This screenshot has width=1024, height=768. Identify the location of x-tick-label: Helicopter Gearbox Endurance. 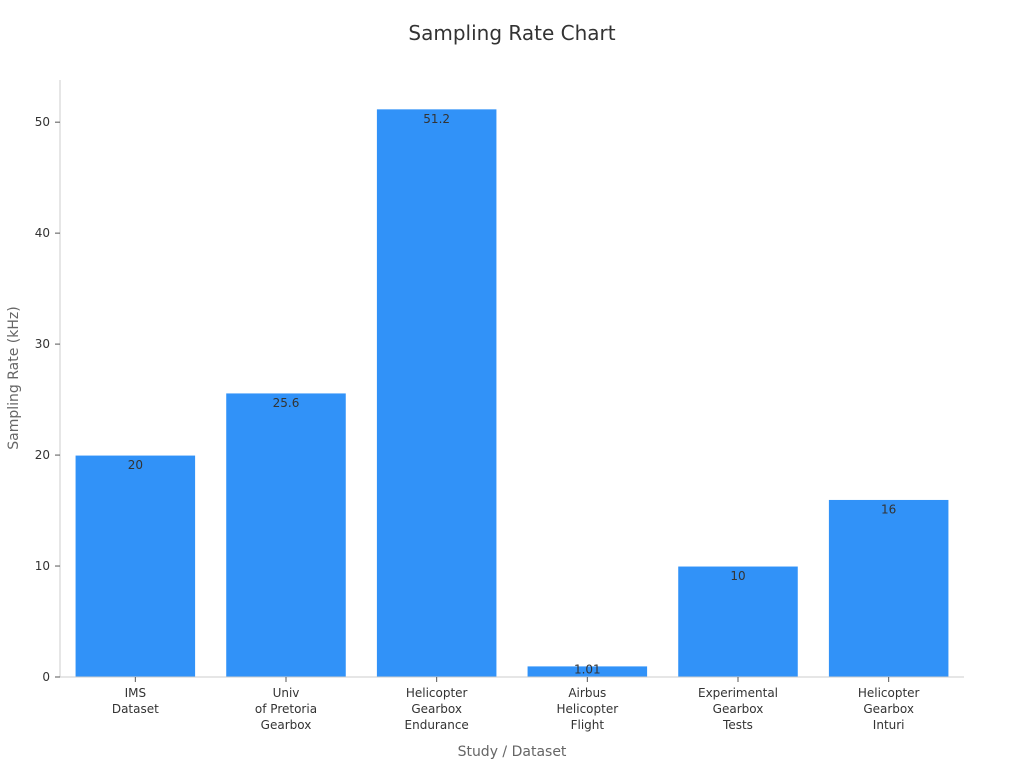
(437, 709).